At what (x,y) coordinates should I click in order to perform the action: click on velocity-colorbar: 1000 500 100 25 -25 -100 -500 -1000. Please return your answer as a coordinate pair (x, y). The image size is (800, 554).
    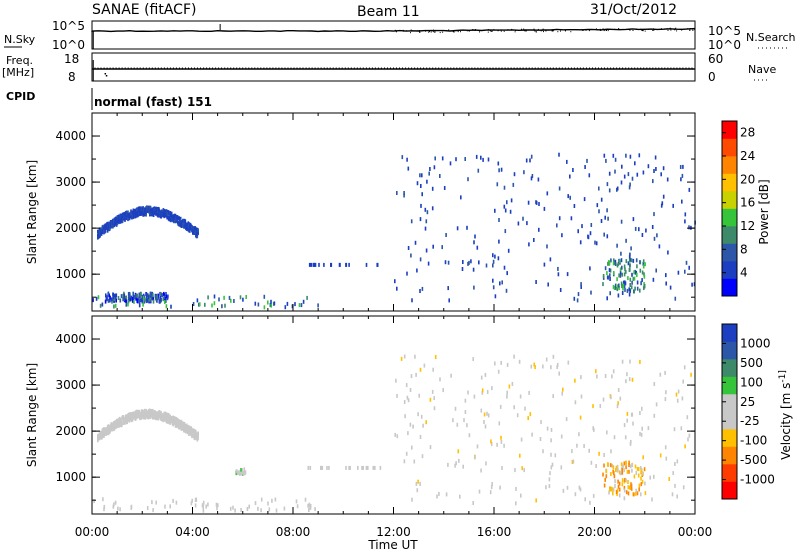
    Looking at the image, I should click on (748, 411).